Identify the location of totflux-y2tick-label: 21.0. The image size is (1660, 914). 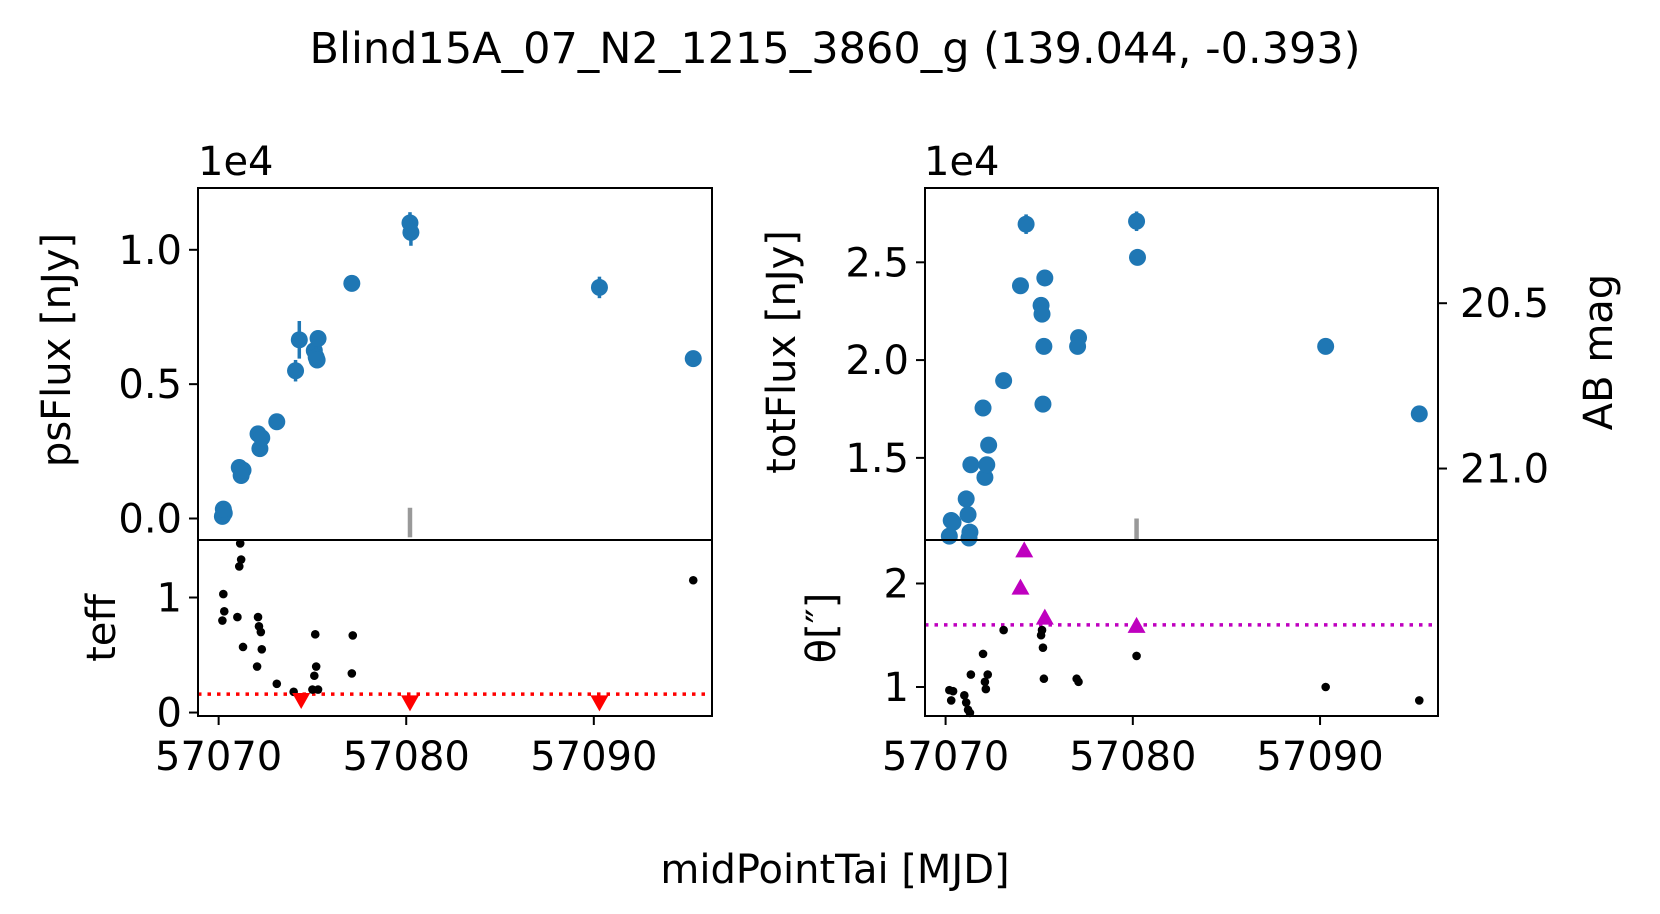
(1504, 470).